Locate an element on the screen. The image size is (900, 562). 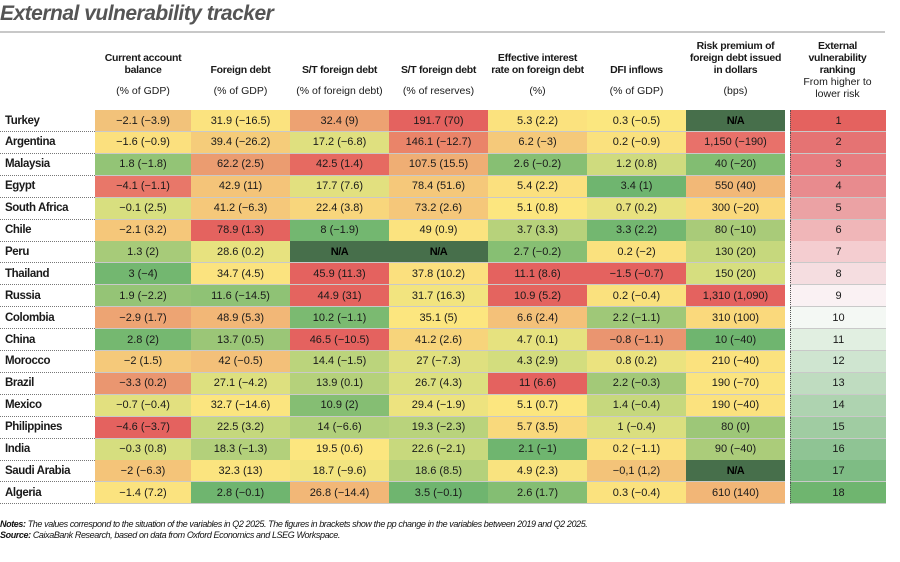
data-cell: 10.9 (5.2) is located at coordinates (537, 296).